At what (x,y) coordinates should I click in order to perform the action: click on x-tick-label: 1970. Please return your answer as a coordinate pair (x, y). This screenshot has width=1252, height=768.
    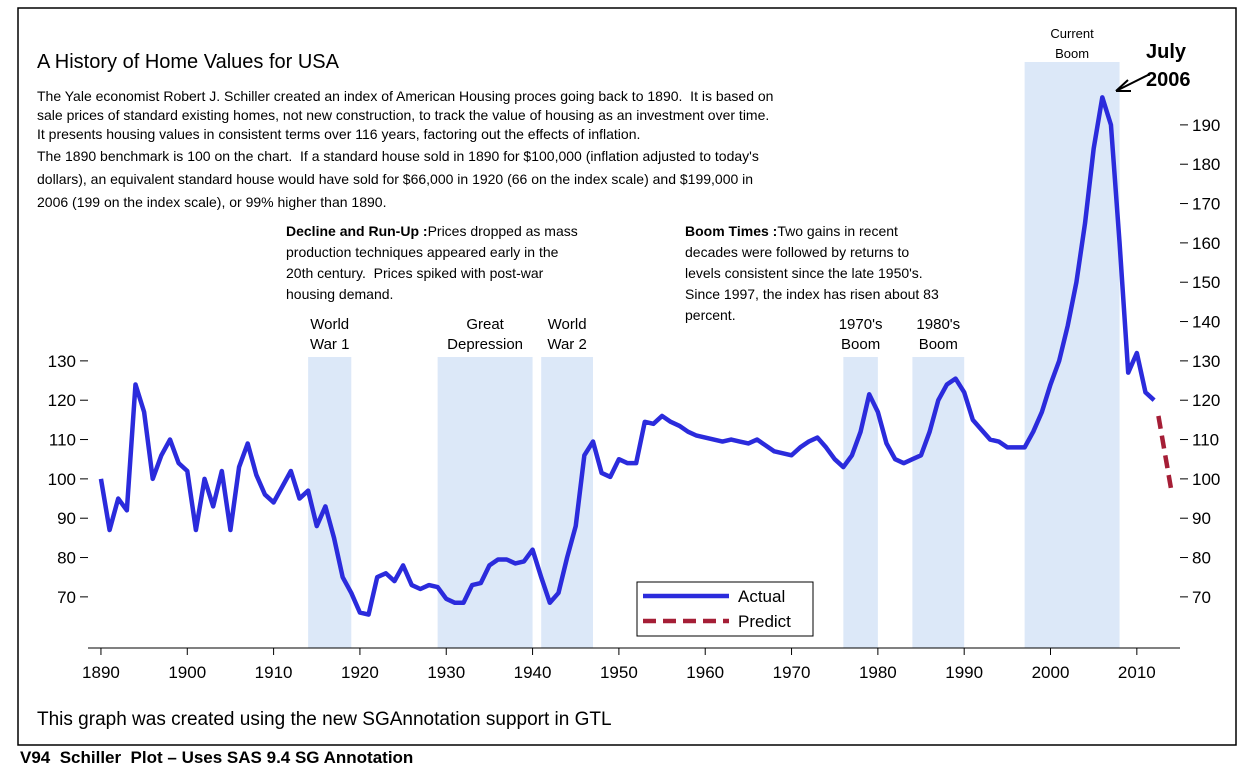
    Looking at the image, I should click on (792, 672).